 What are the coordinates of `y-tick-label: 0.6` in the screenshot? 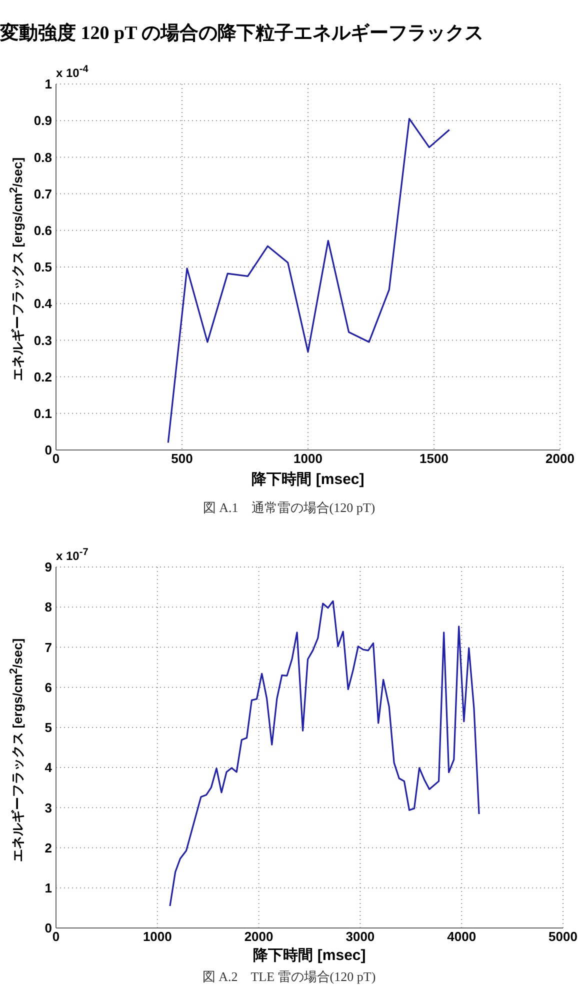 It's located at (43, 230).